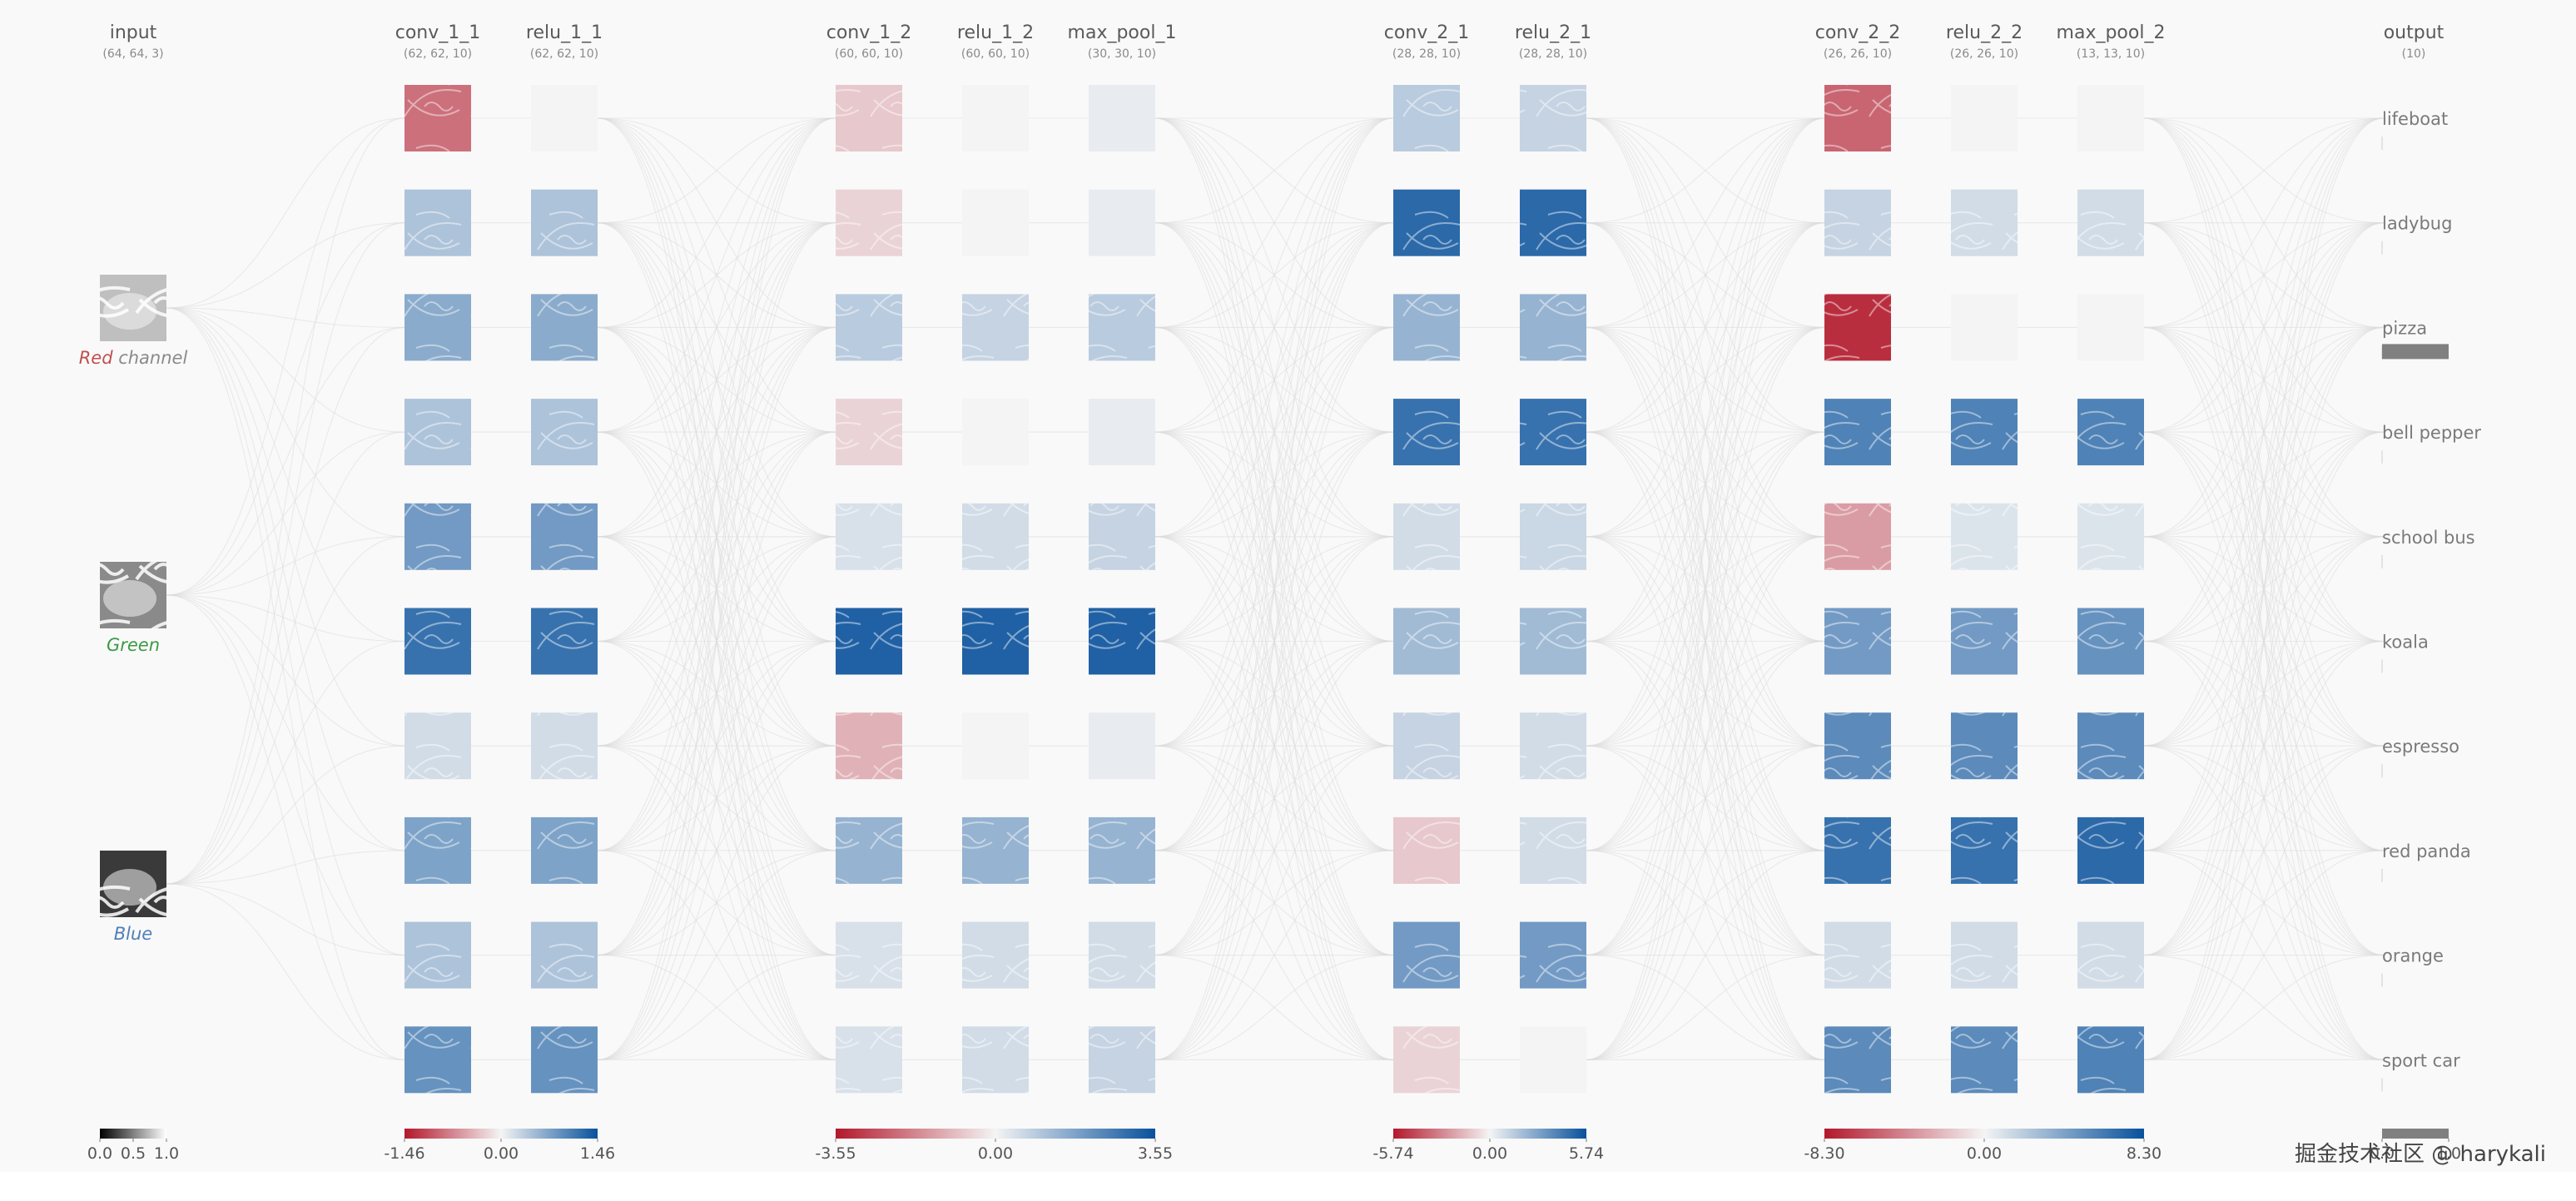  Describe the element at coordinates (564, 1060) in the screenshot. I see `node-relu_1_1-10-texture` at that location.